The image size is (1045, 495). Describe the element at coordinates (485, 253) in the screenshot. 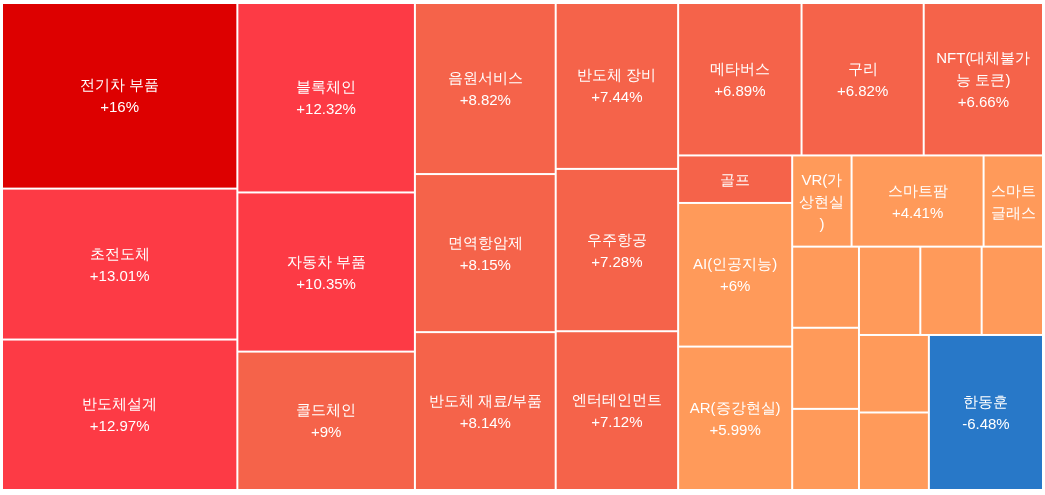

I see `cell: 면역항암제 +8.15%` at that location.